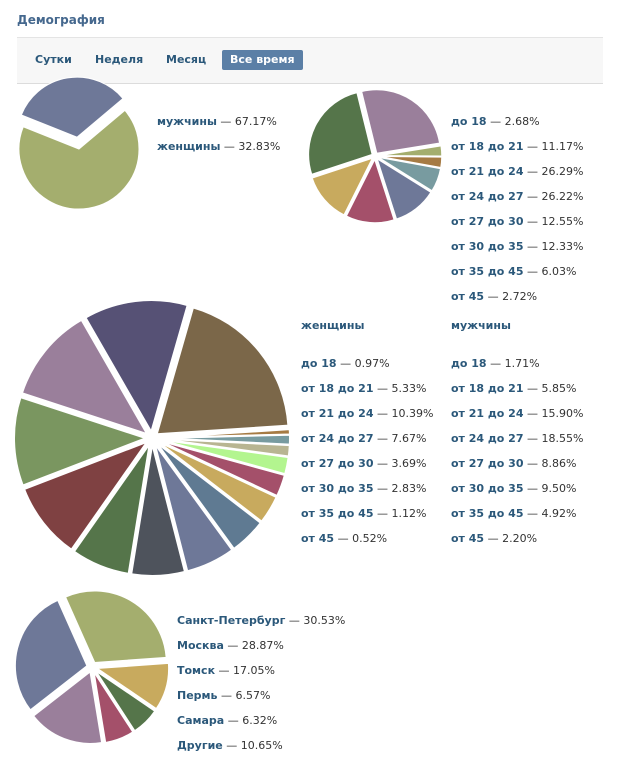  I want to click on legend-item-age-6: от 30 до 35 — 12.33%, so click(517, 246).